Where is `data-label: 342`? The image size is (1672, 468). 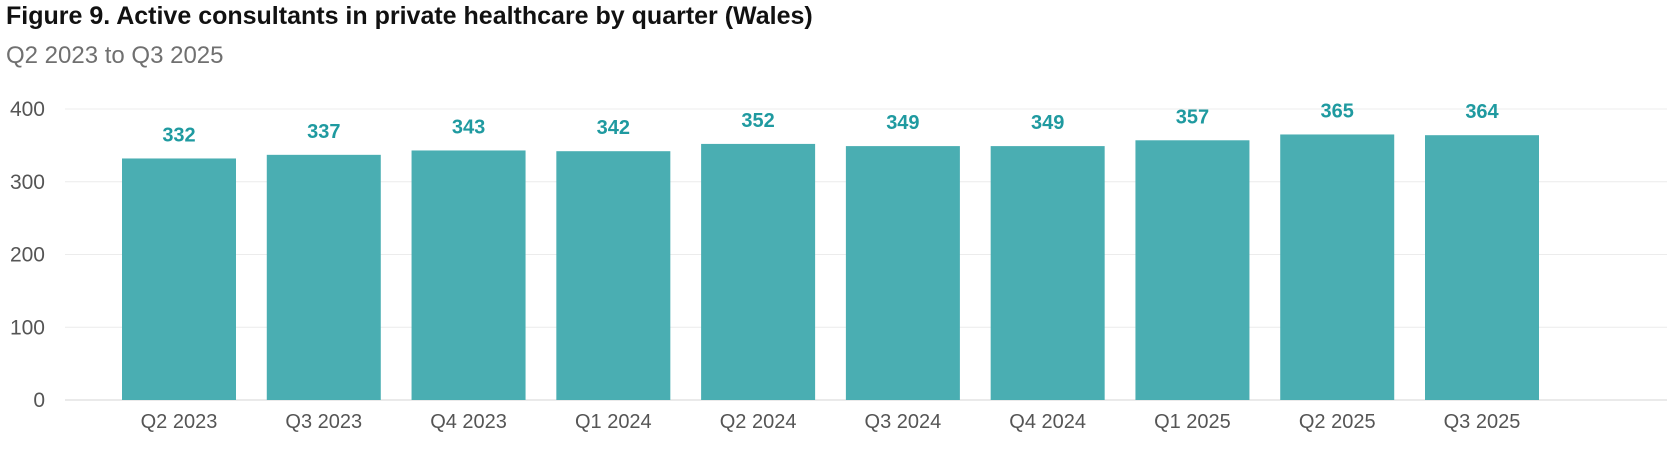 data-label: 342 is located at coordinates (613, 128).